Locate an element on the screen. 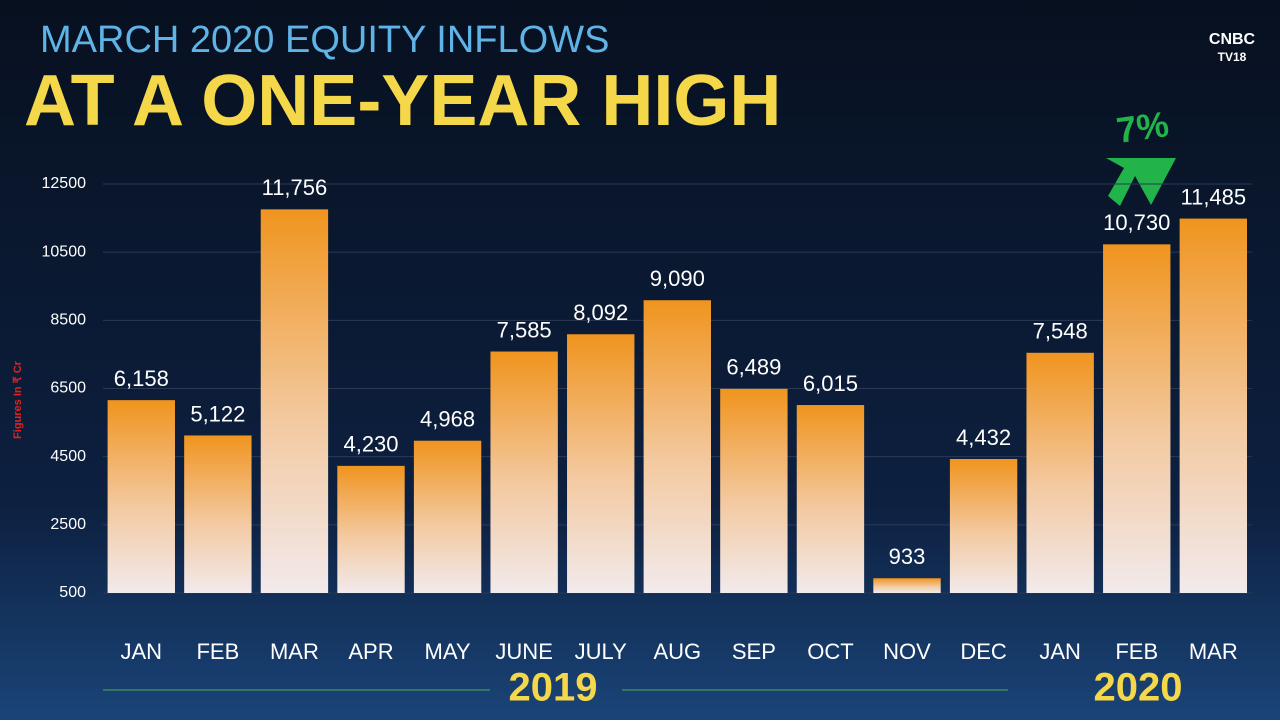 The height and width of the screenshot is (725, 1280). y-tick-label: 10500 is located at coordinates (64, 251).